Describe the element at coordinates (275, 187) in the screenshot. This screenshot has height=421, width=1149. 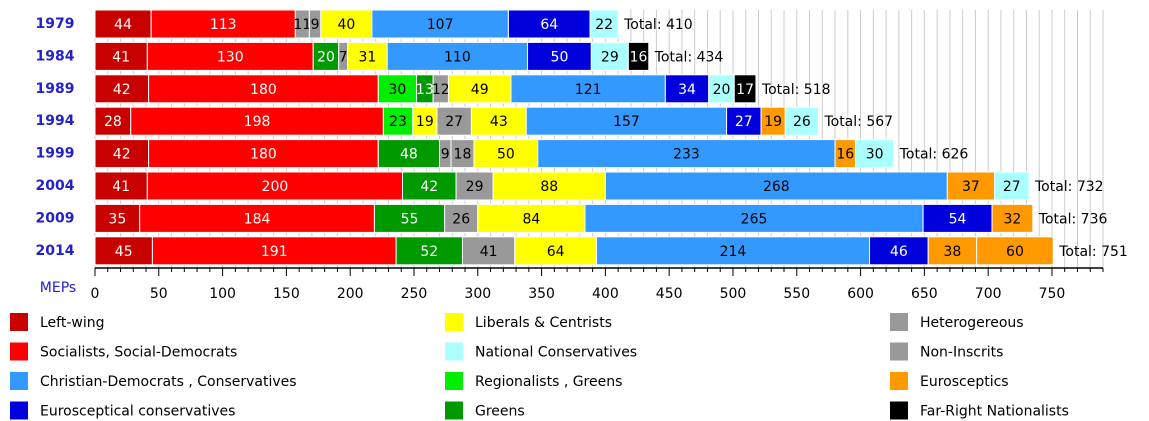
I see `segment-label: 200` at that location.